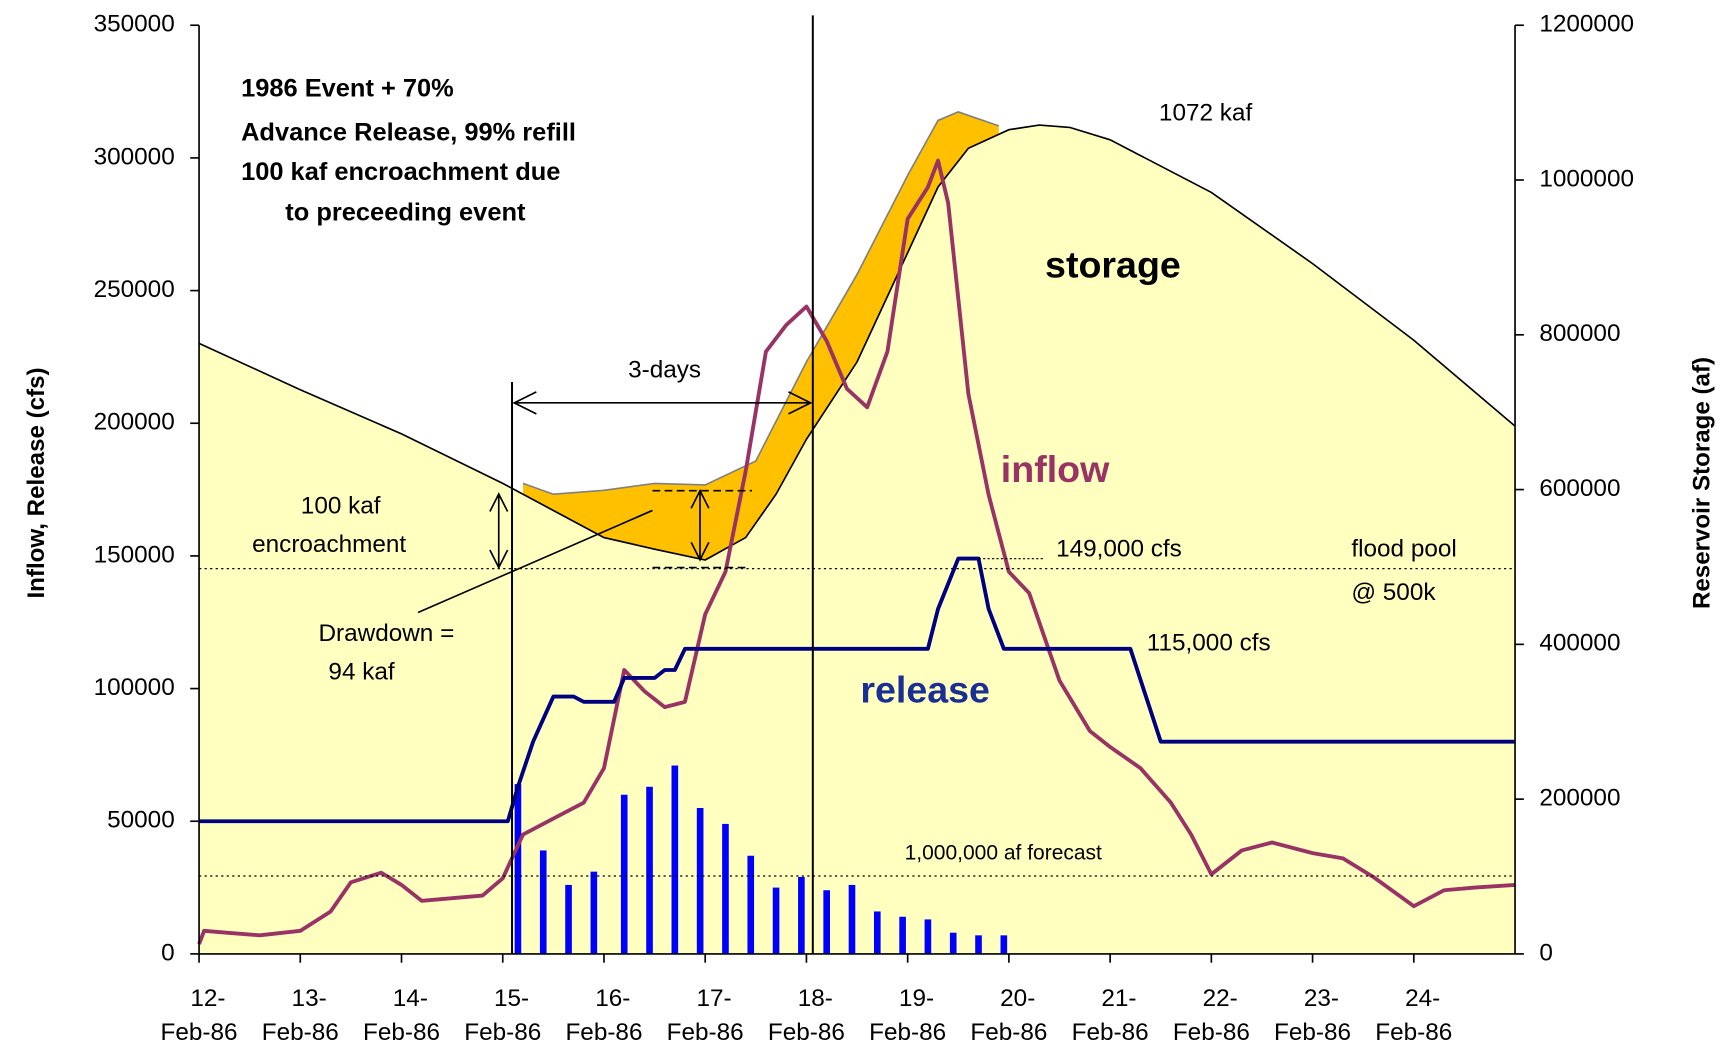  What do you see at coordinates (1579, 333) in the screenshot?
I see `y2-tick-label: 800000` at bounding box center [1579, 333].